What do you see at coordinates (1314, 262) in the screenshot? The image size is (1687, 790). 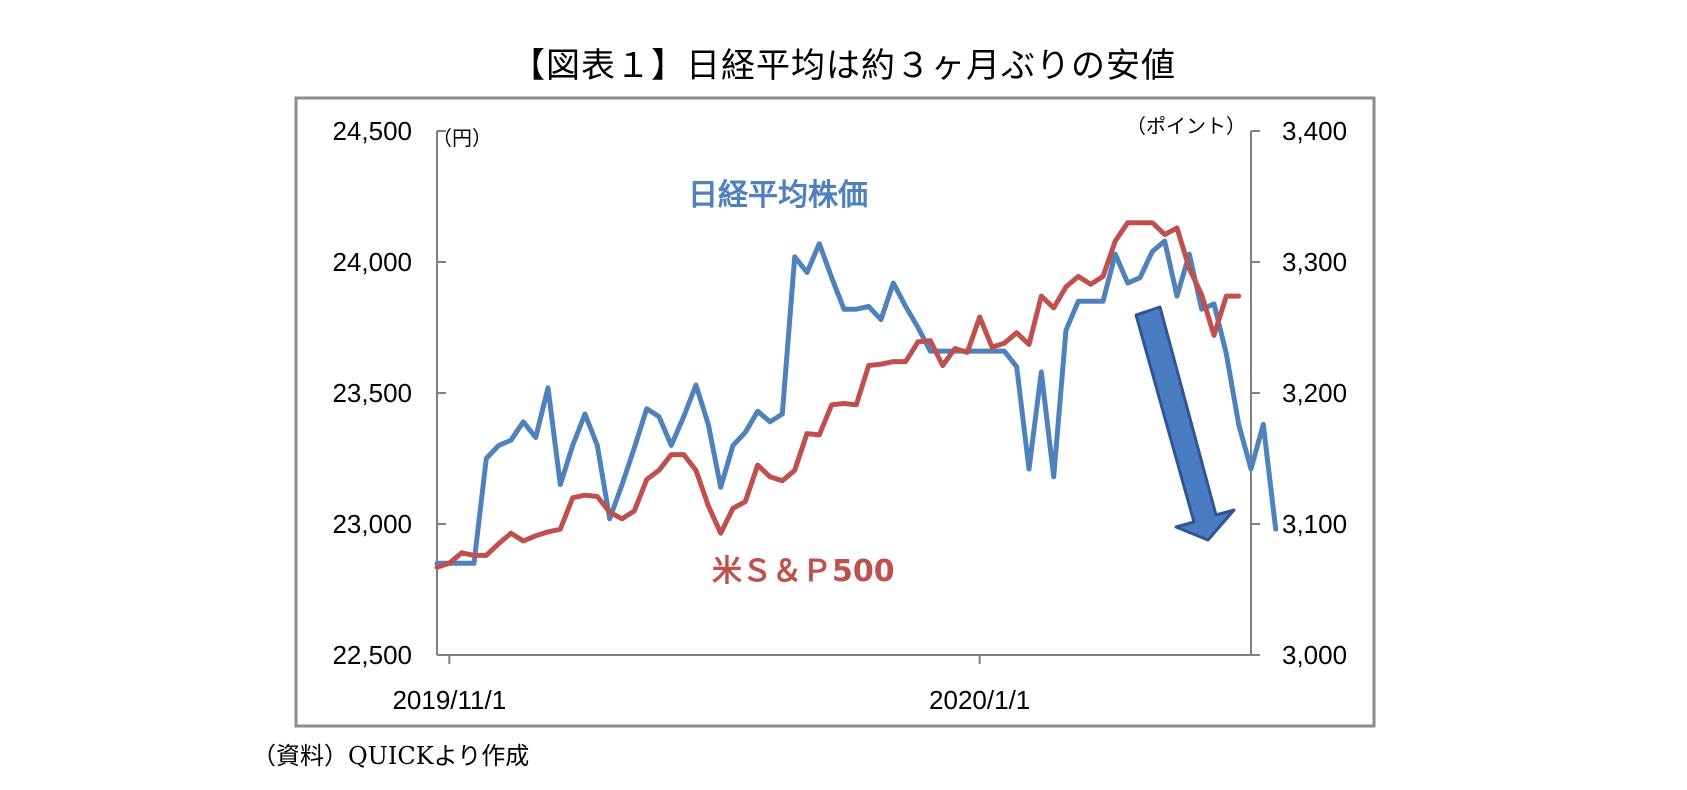 I see `right-tick-label: 3,300` at bounding box center [1314, 262].